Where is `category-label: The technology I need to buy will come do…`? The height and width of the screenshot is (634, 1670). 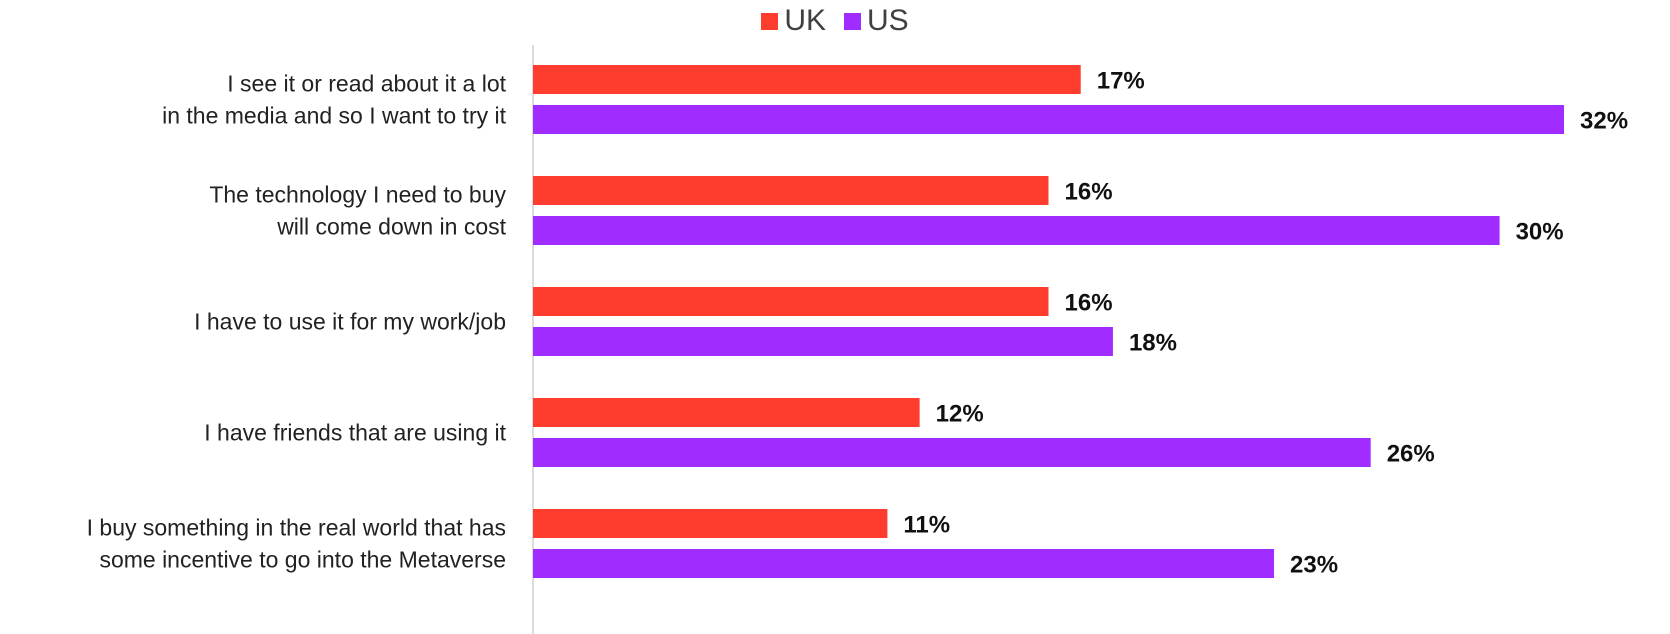
category-label: The technology I need to buy will come do… is located at coordinates (357, 211).